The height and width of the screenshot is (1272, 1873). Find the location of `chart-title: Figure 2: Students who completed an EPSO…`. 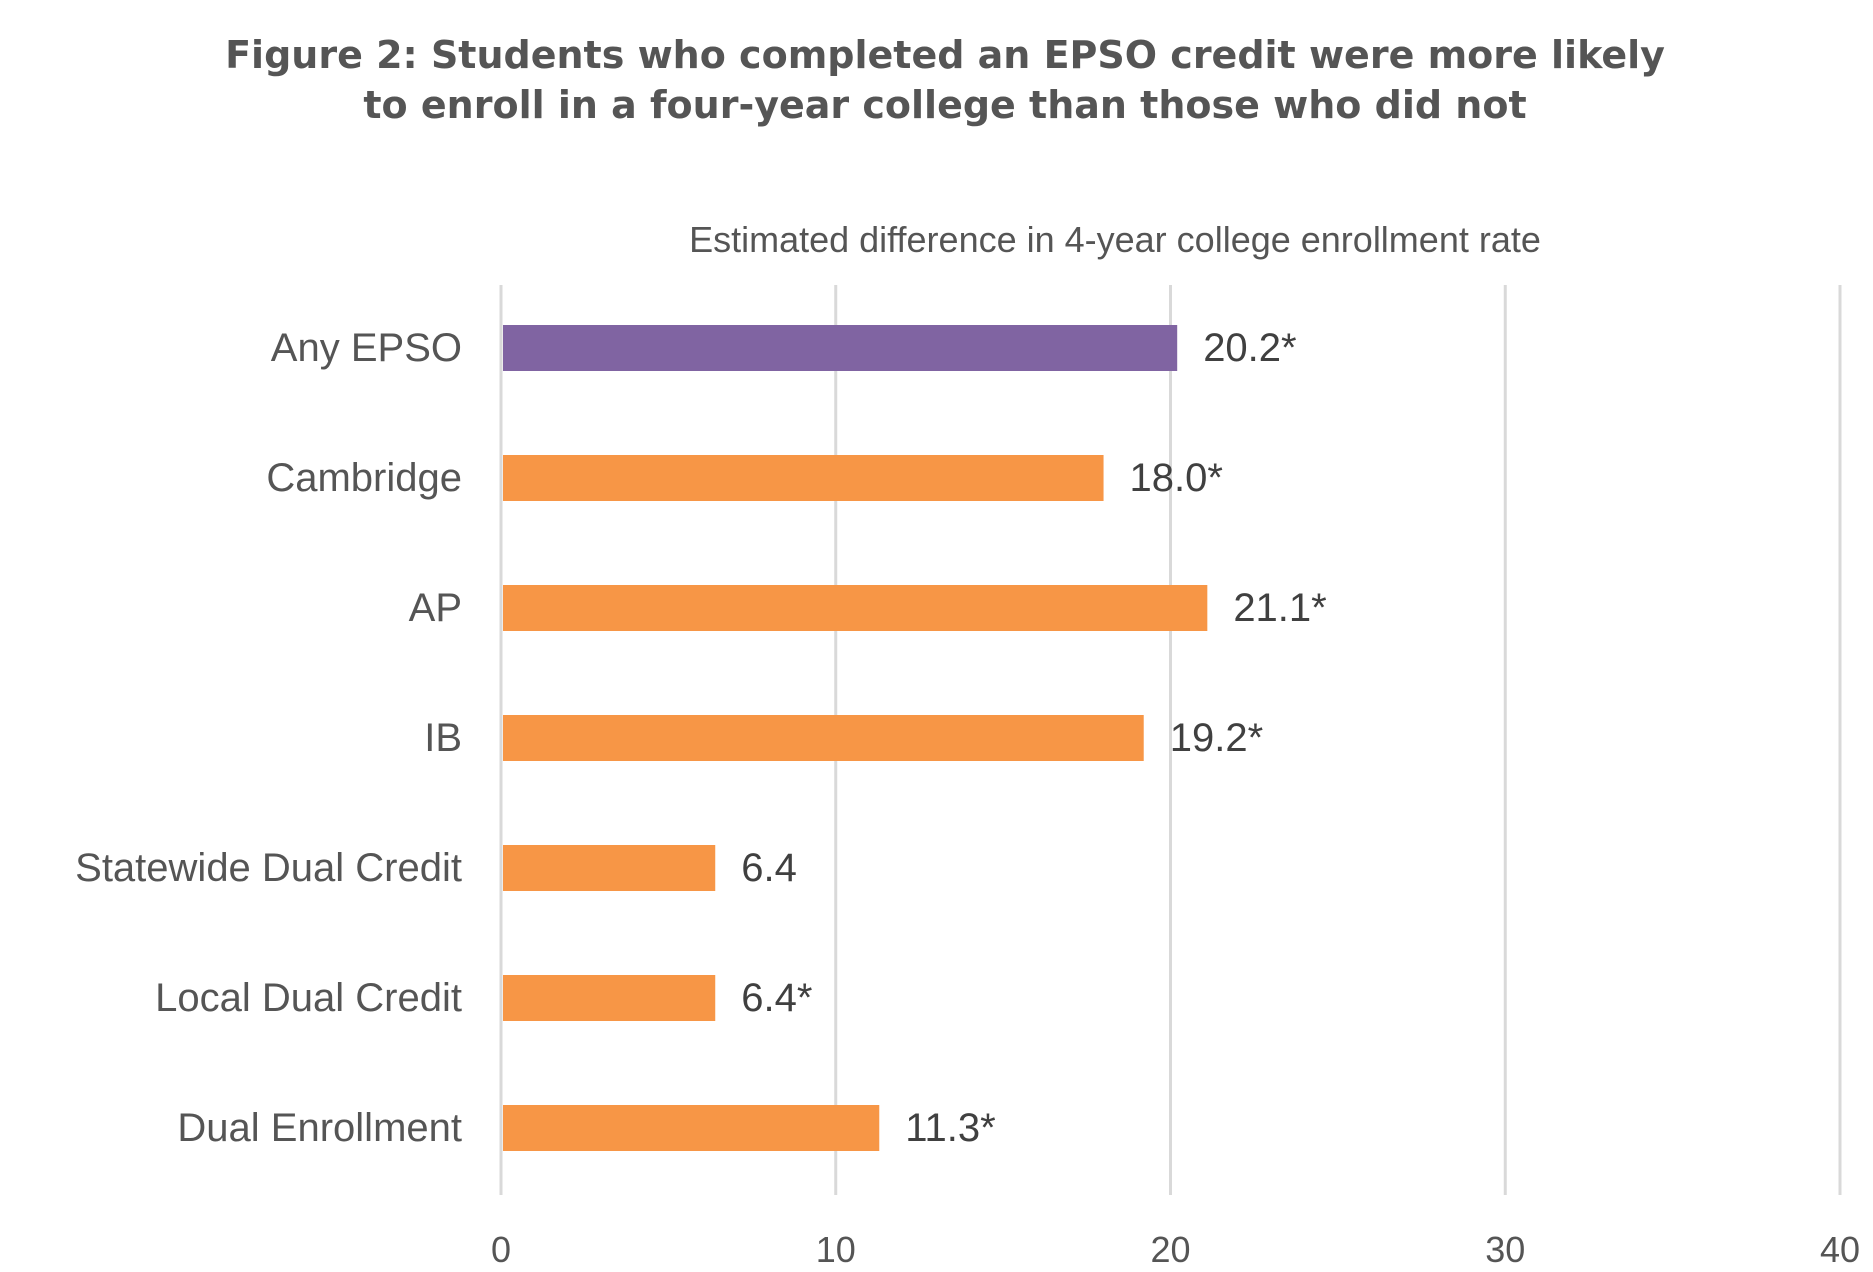

chart-title: Figure 2: Students who completed an EPSO… is located at coordinates (936, 80).